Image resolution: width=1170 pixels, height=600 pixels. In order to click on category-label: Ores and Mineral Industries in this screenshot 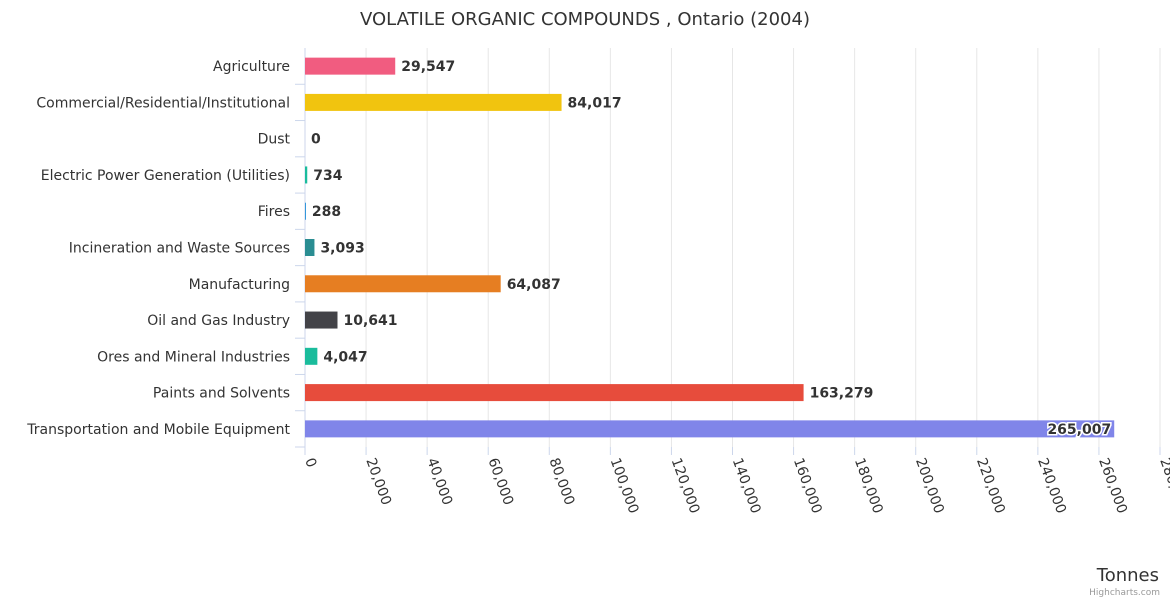, I will do `click(193, 357)`.